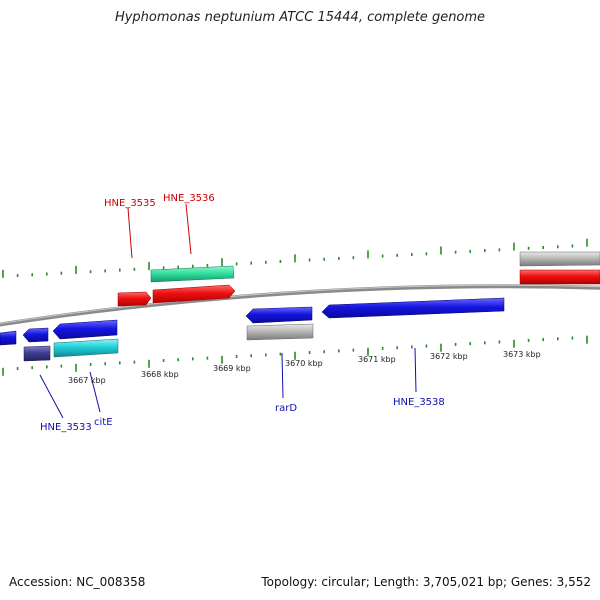 This screenshot has height=600, width=600. I want to click on scale-label: 3670 kbp, so click(304, 363).